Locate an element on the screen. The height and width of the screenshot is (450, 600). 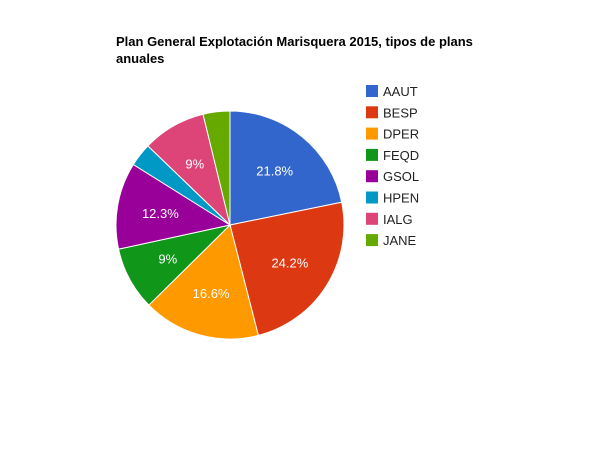
pie-slice-gsol is located at coordinates (173, 206).